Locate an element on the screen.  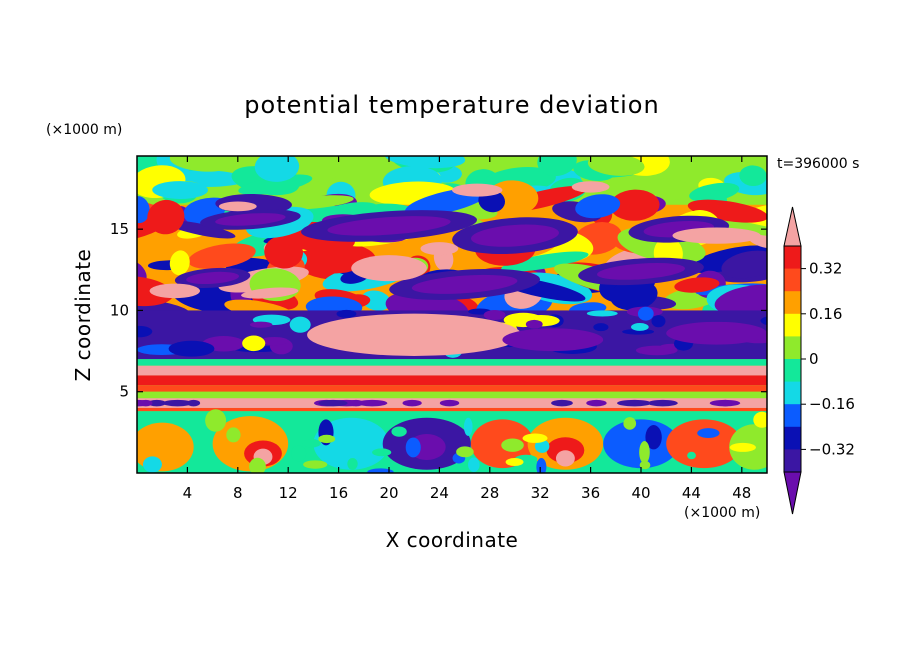
x-tick-label: 20 is located at coordinates (388, 493).